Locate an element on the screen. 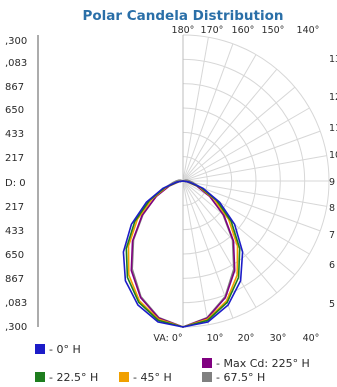  angle-ticks-right: 13 12 11 10 9 8 7 6 5 is located at coordinates (333, 182).